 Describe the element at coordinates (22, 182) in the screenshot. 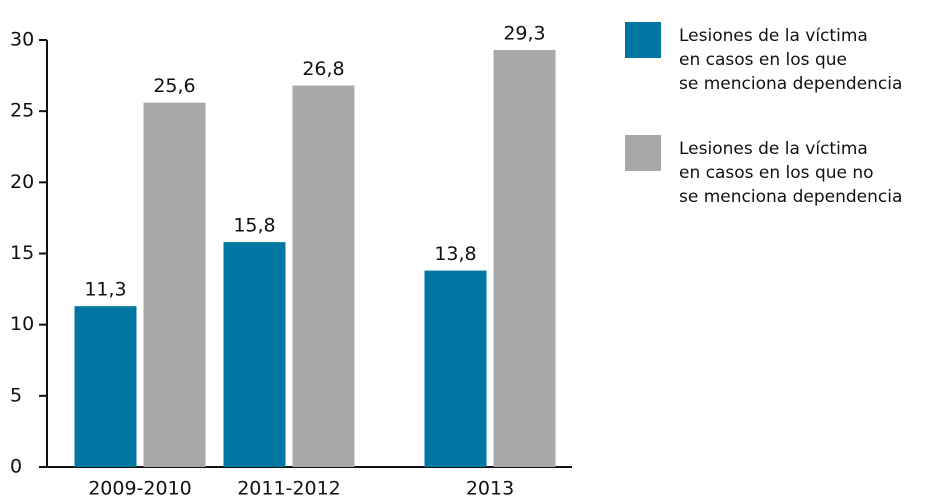

I see `y-tick-label: 20` at that location.